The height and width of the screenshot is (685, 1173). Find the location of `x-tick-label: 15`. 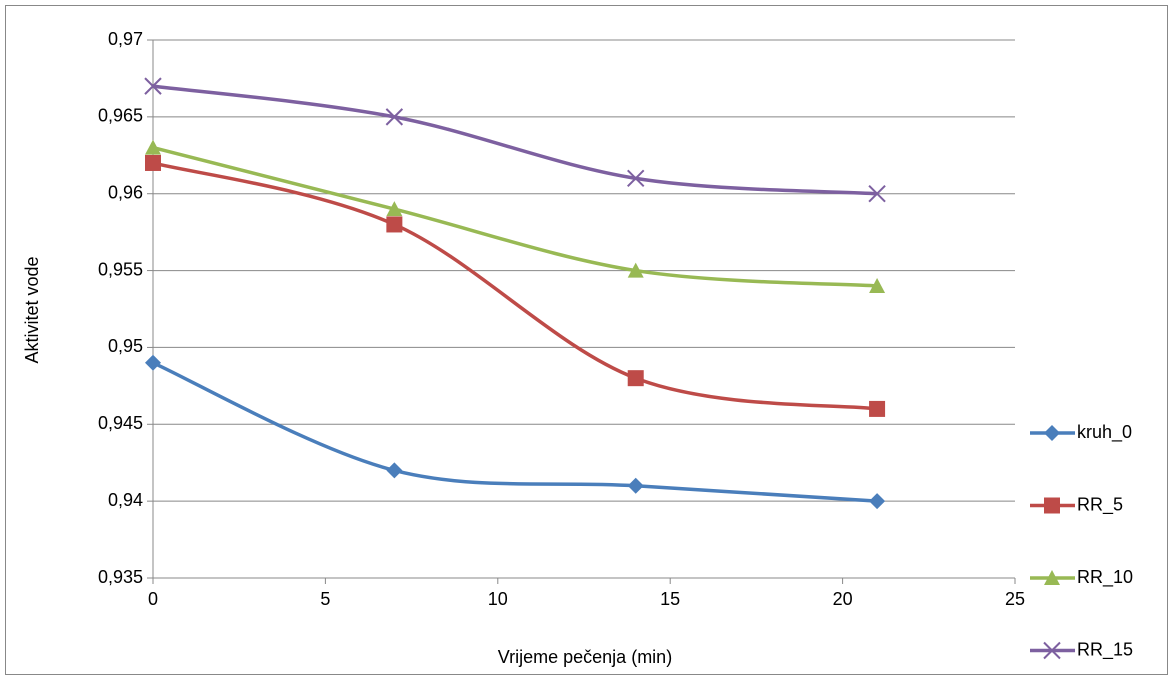

x-tick-label: 15 is located at coordinates (670, 599).